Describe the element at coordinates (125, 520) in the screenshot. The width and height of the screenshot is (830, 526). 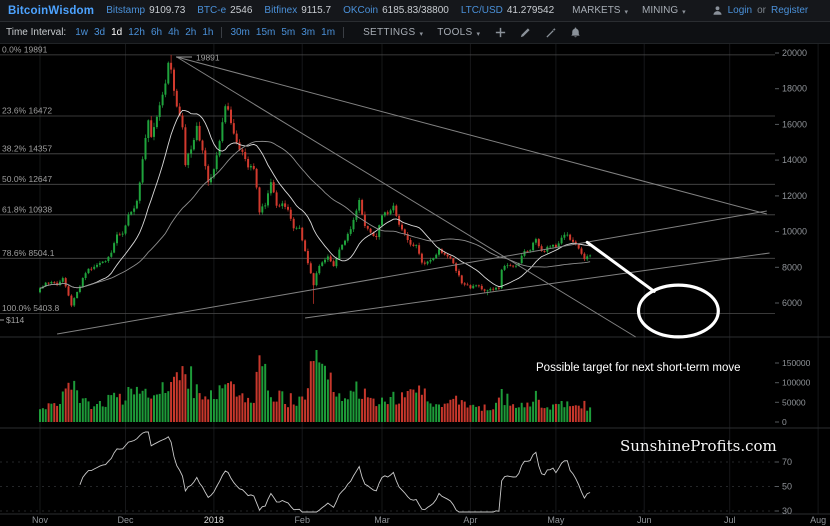
I see `svg-text: Dec` at that location.